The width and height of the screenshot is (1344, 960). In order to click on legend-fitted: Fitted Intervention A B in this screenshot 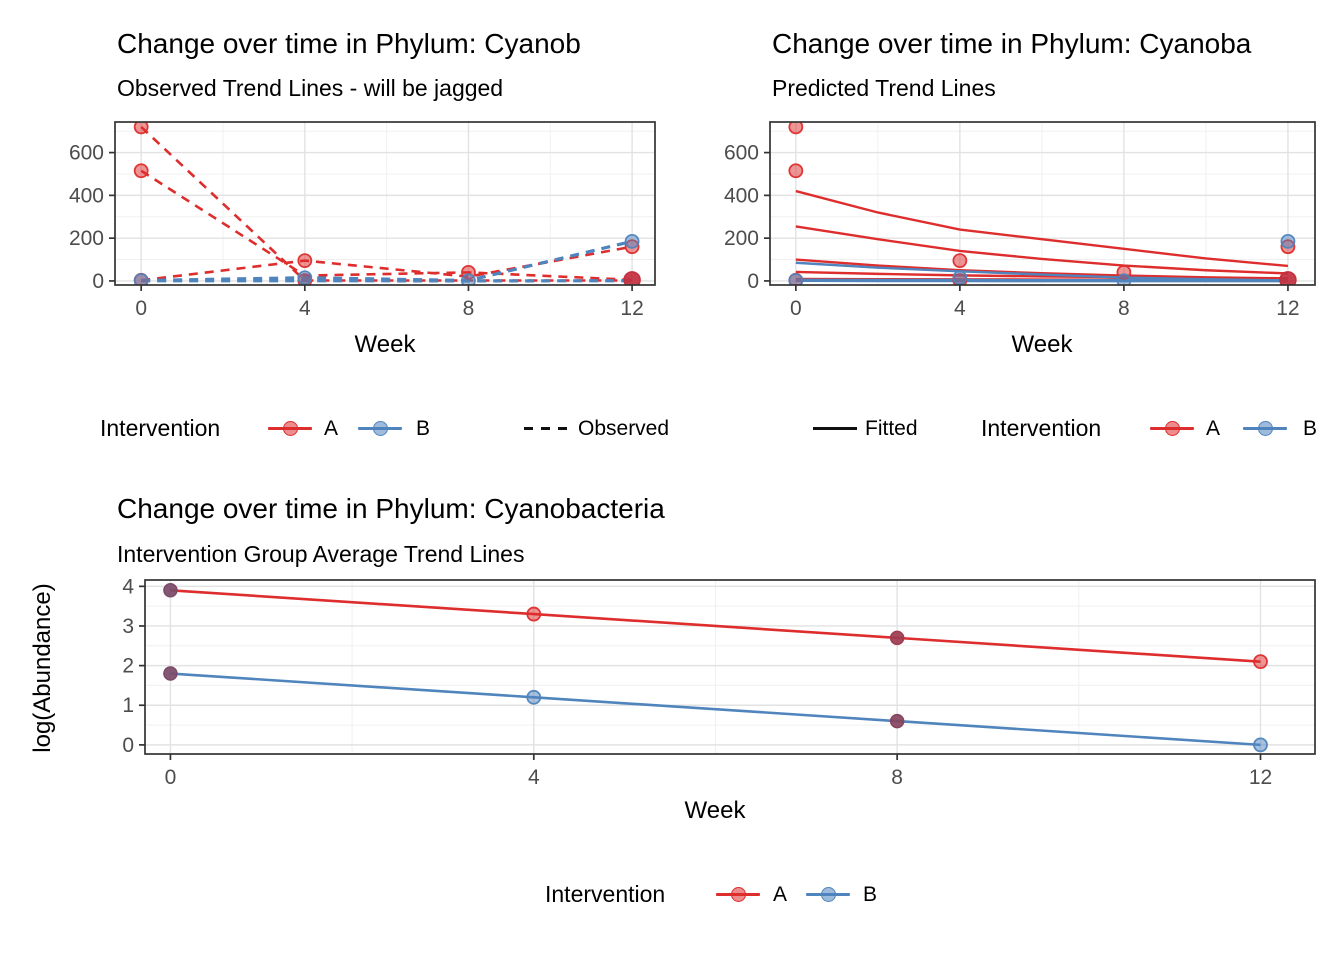, I will do `click(1078, 430)`.